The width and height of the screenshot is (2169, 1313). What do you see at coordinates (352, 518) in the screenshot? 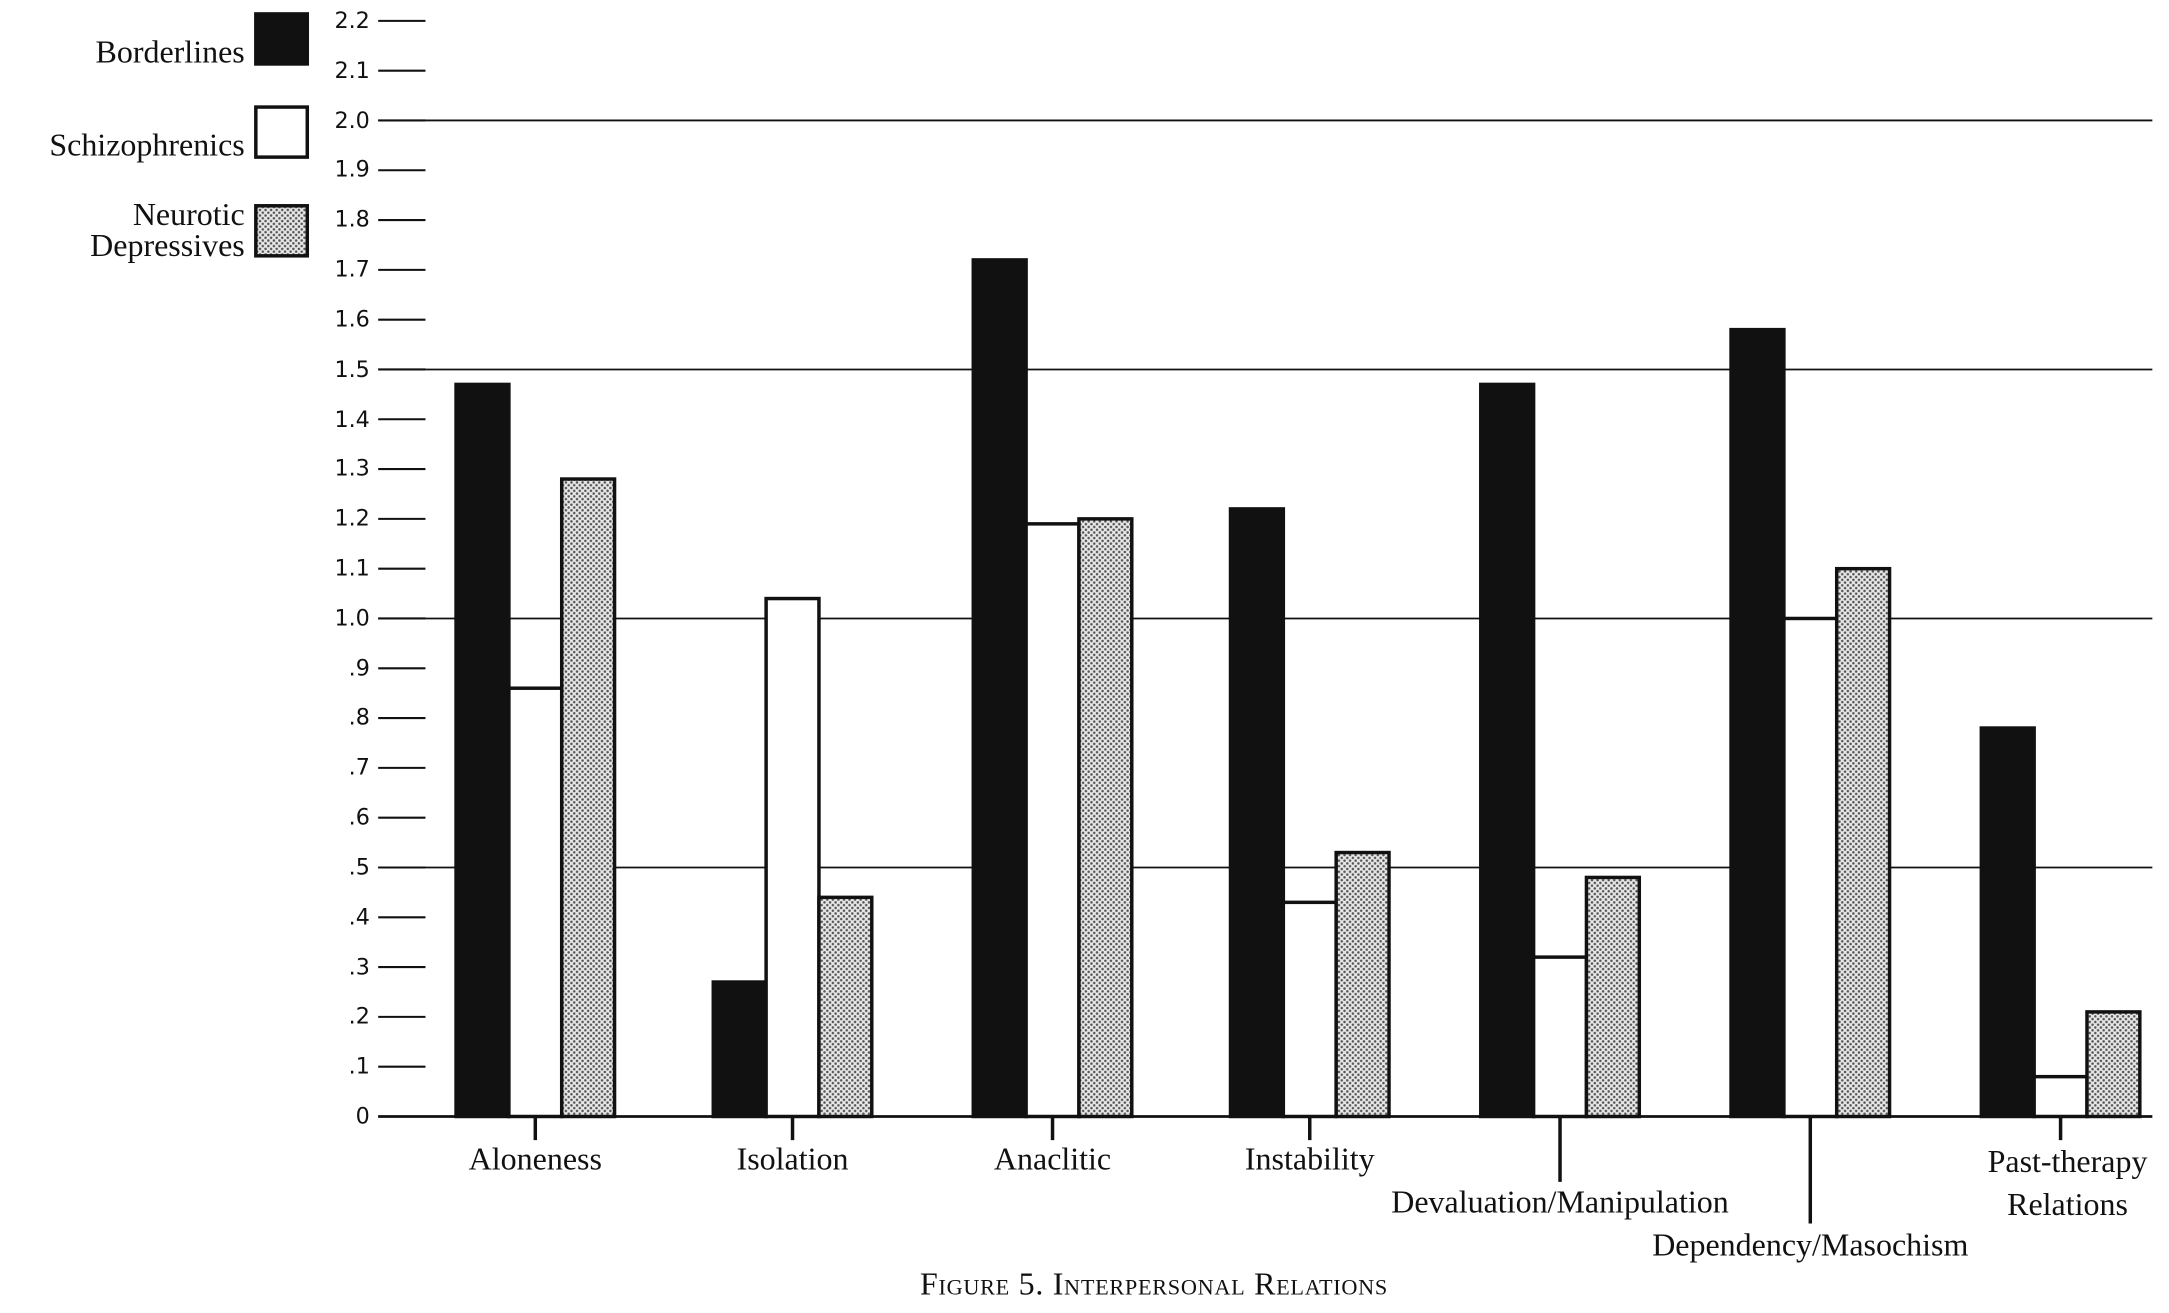
I see `y-tick-label: 1.2` at bounding box center [352, 518].